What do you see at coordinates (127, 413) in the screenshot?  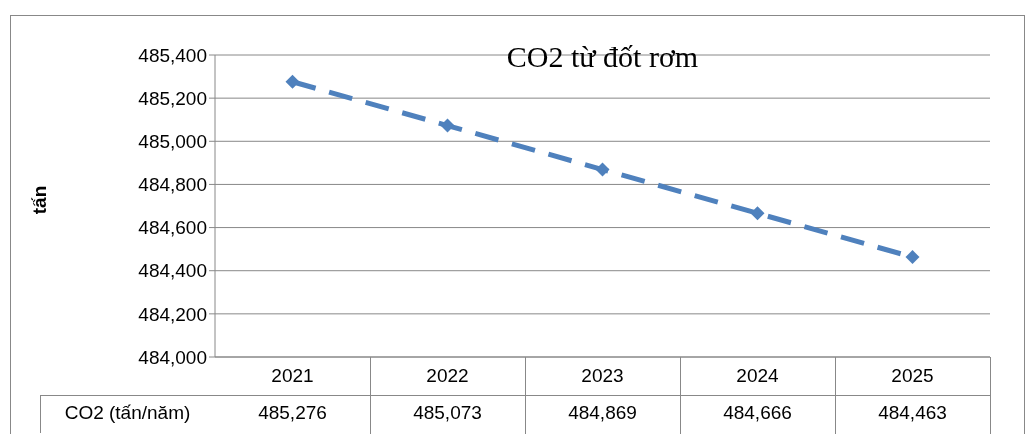 I see `text: CO2 (tấn/năm)` at bounding box center [127, 413].